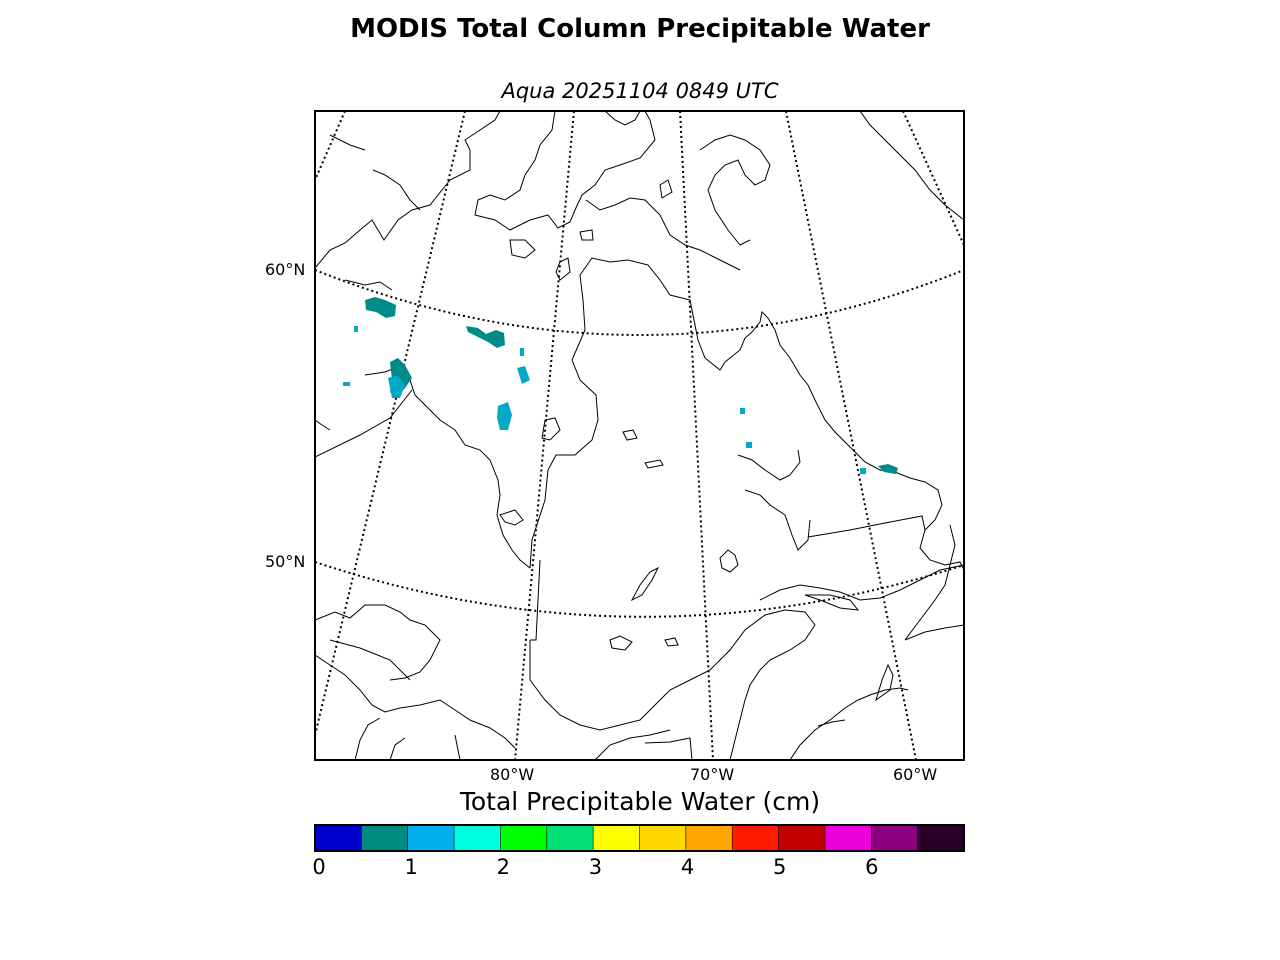 The image size is (1280, 960). Describe the element at coordinates (640, 91) in the screenshot. I see `map-subtitle: Aqua 20251104 0849 UTC` at that location.